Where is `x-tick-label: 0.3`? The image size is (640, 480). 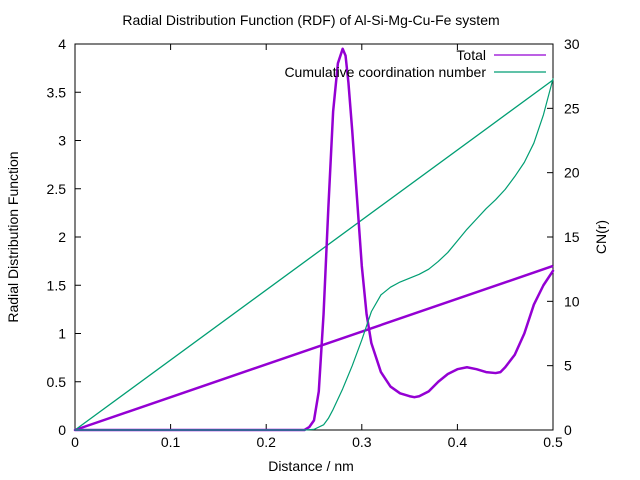 x-tick-label: 0.3 is located at coordinates (362, 442).